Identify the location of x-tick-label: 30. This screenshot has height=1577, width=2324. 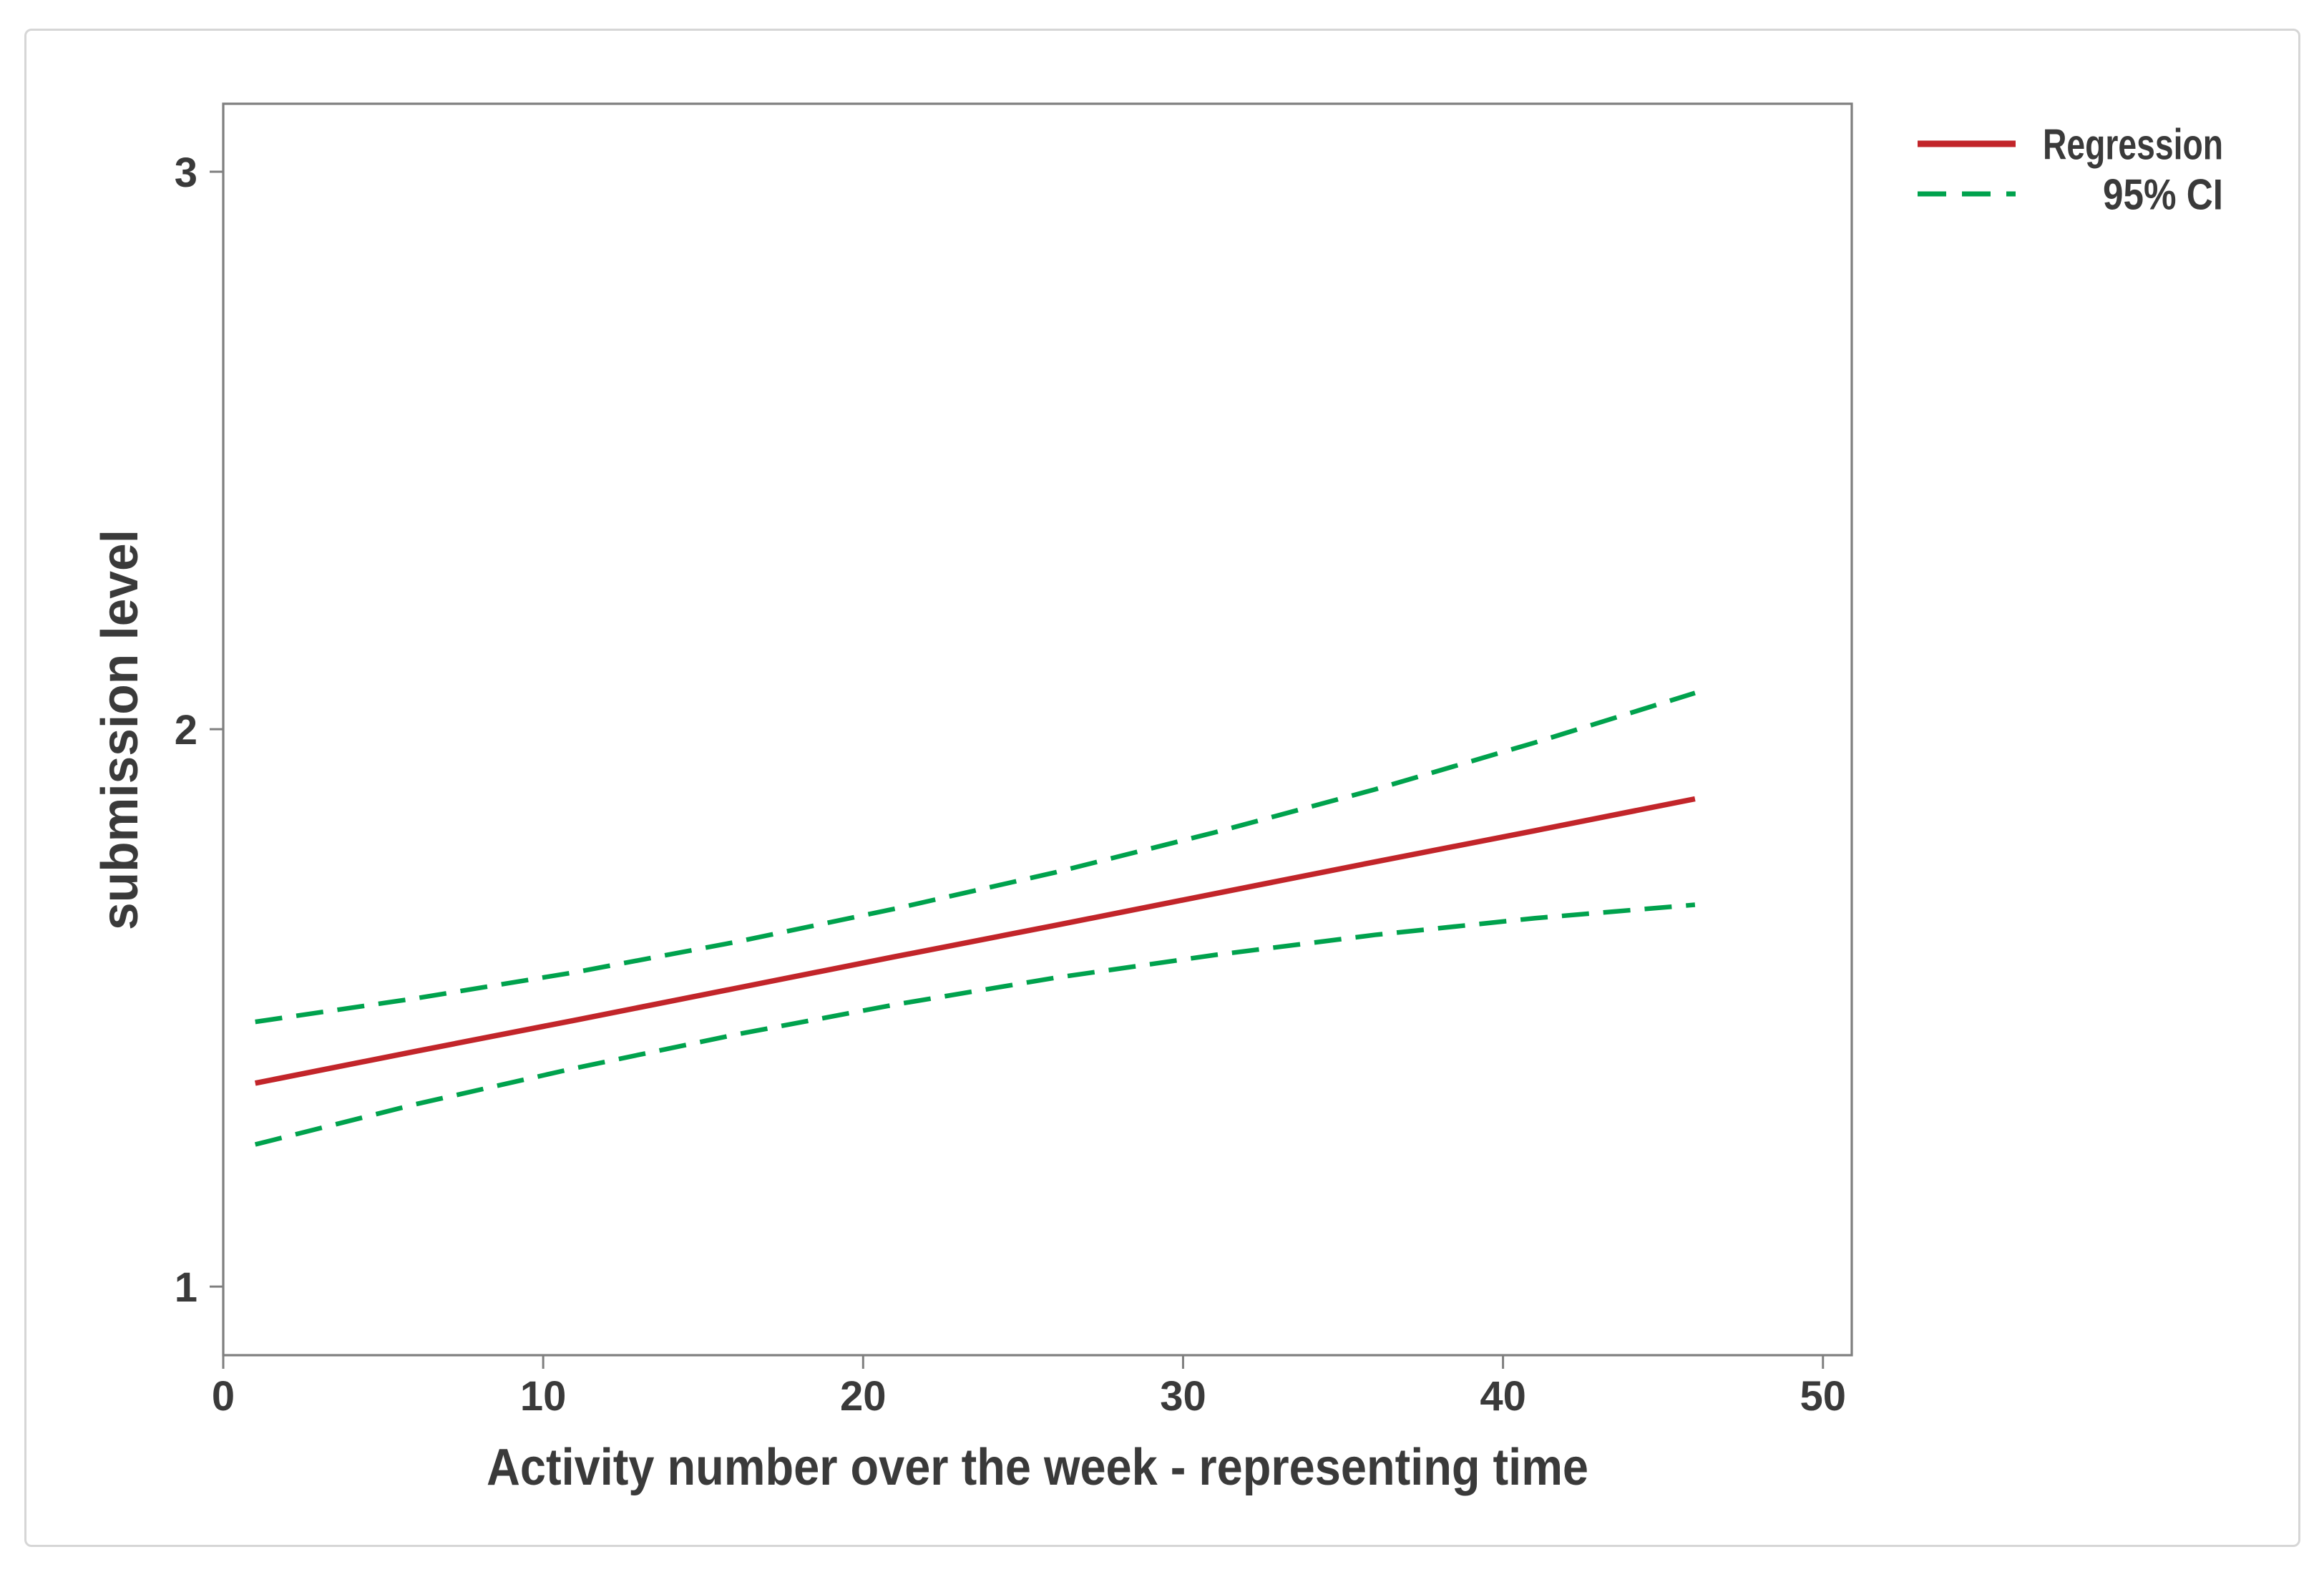
(1183, 1397).